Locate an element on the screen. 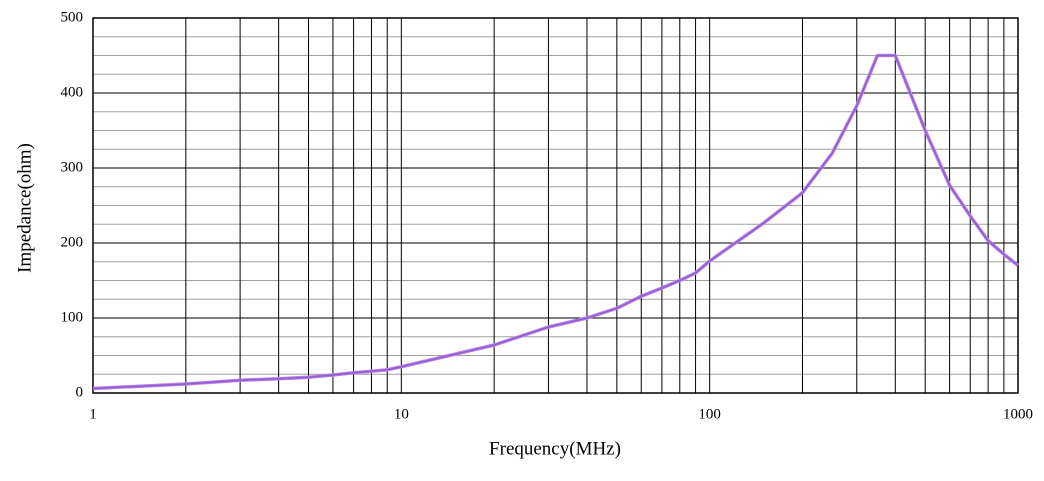 This screenshot has width=1044, height=481. y-tick-label: 300 is located at coordinates (72, 167).